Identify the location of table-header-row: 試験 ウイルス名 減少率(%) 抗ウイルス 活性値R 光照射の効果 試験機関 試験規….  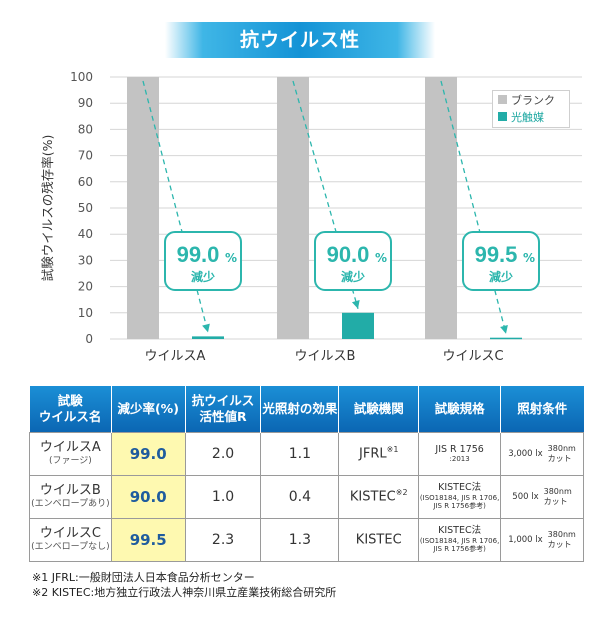
(306, 409).